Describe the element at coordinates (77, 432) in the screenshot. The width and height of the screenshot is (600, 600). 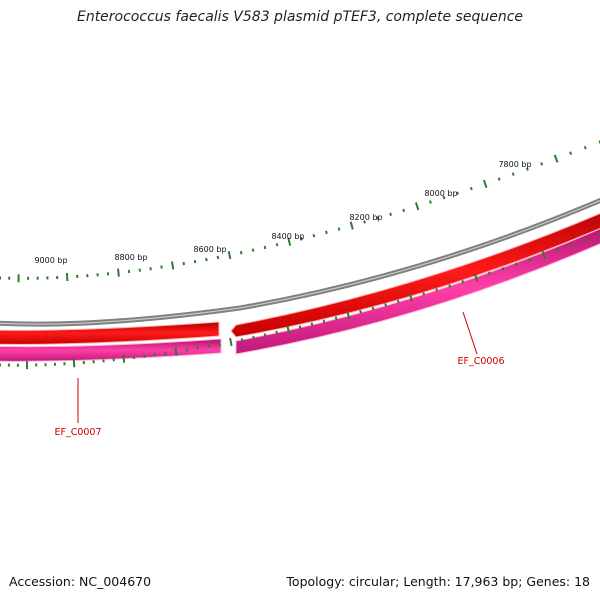
I see `gene-label-ef-c0007: EF_C0007` at that location.